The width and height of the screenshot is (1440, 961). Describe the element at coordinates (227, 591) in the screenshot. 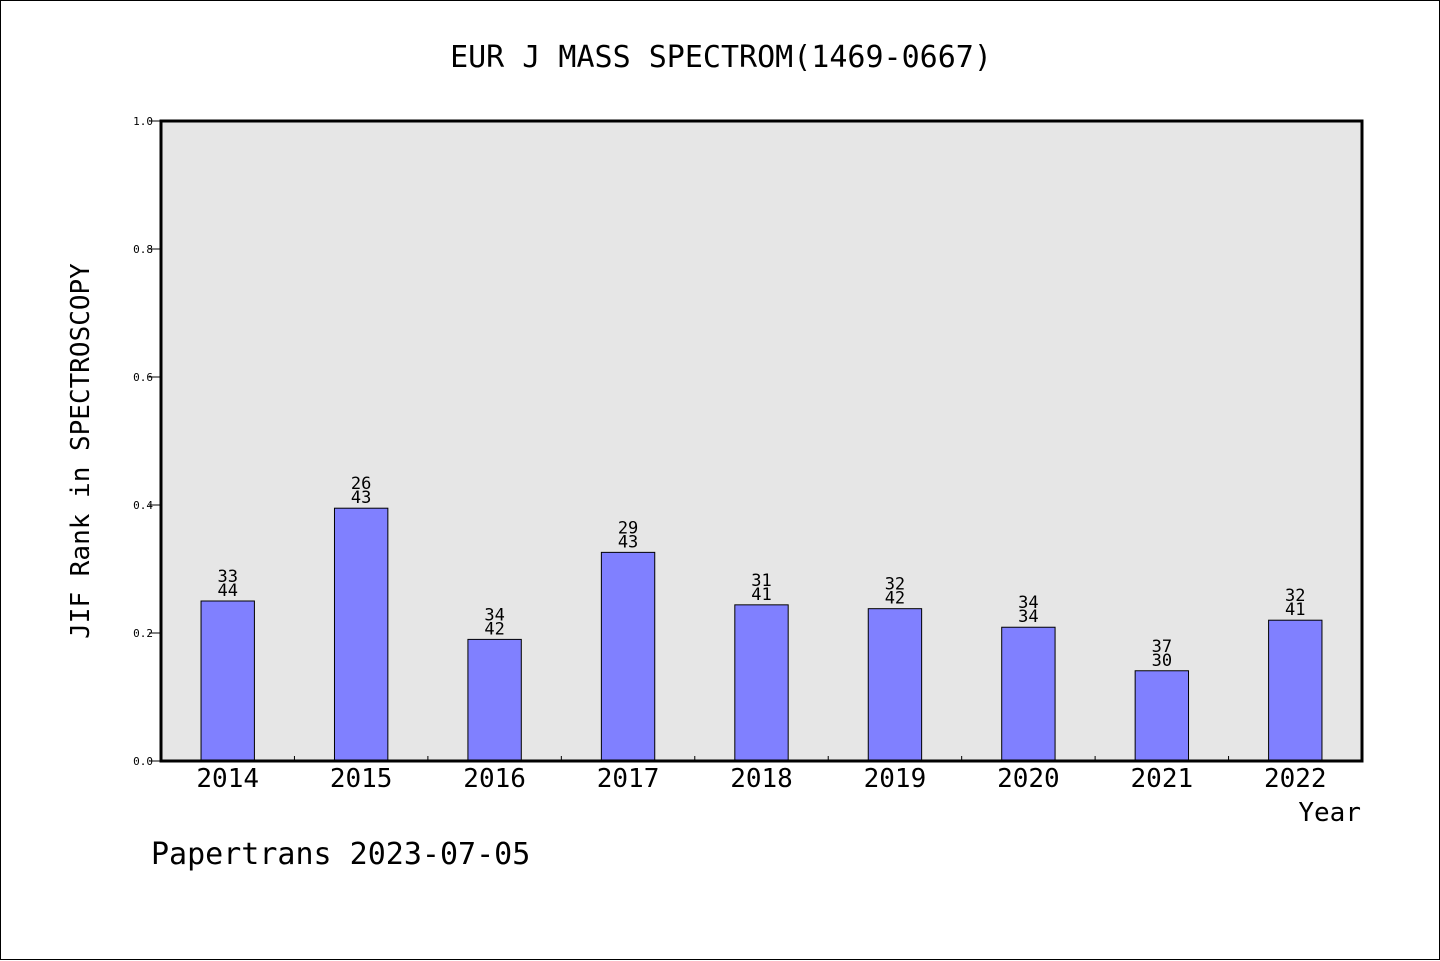

I see `bar-label-total: 44` at that location.